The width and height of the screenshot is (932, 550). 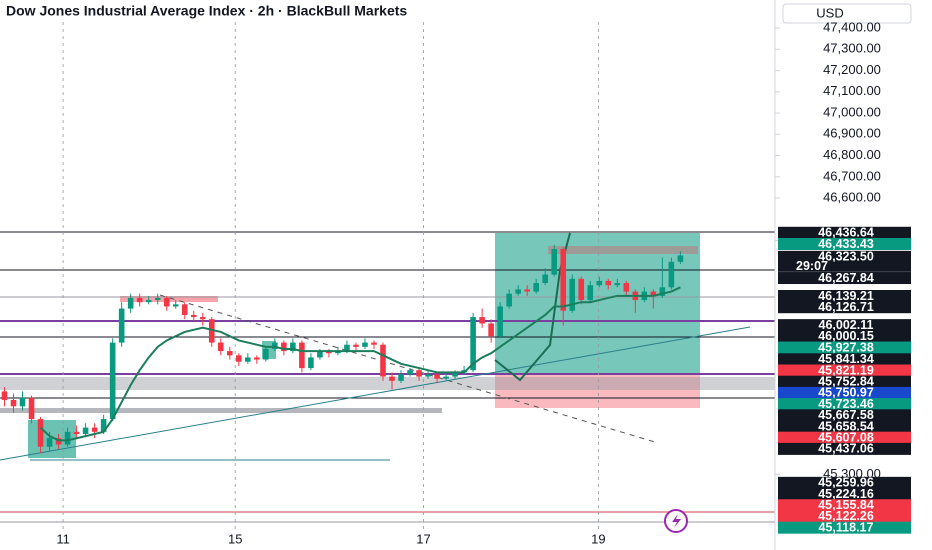 What do you see at coordinates (852, 111) in the screenshot?
I see `y-tick-label: 47,000.00` at bounding box center [852, 111].